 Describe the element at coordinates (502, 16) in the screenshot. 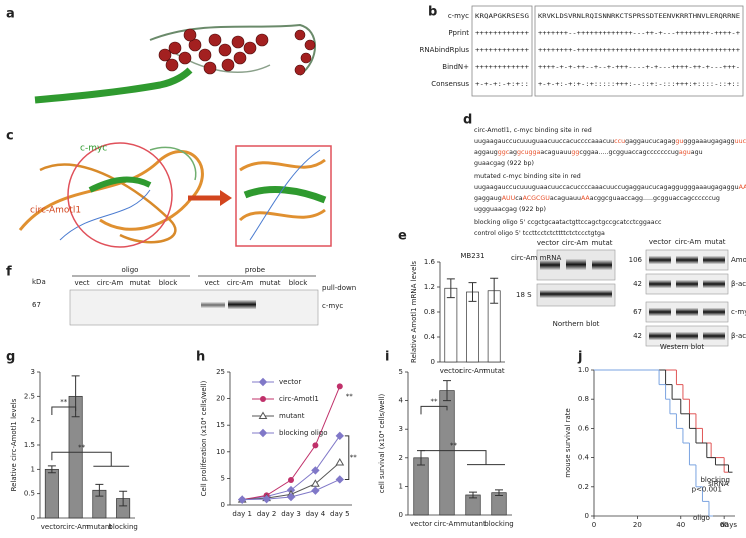

I see `sequence: KRQAPGKRSESG` at that location.